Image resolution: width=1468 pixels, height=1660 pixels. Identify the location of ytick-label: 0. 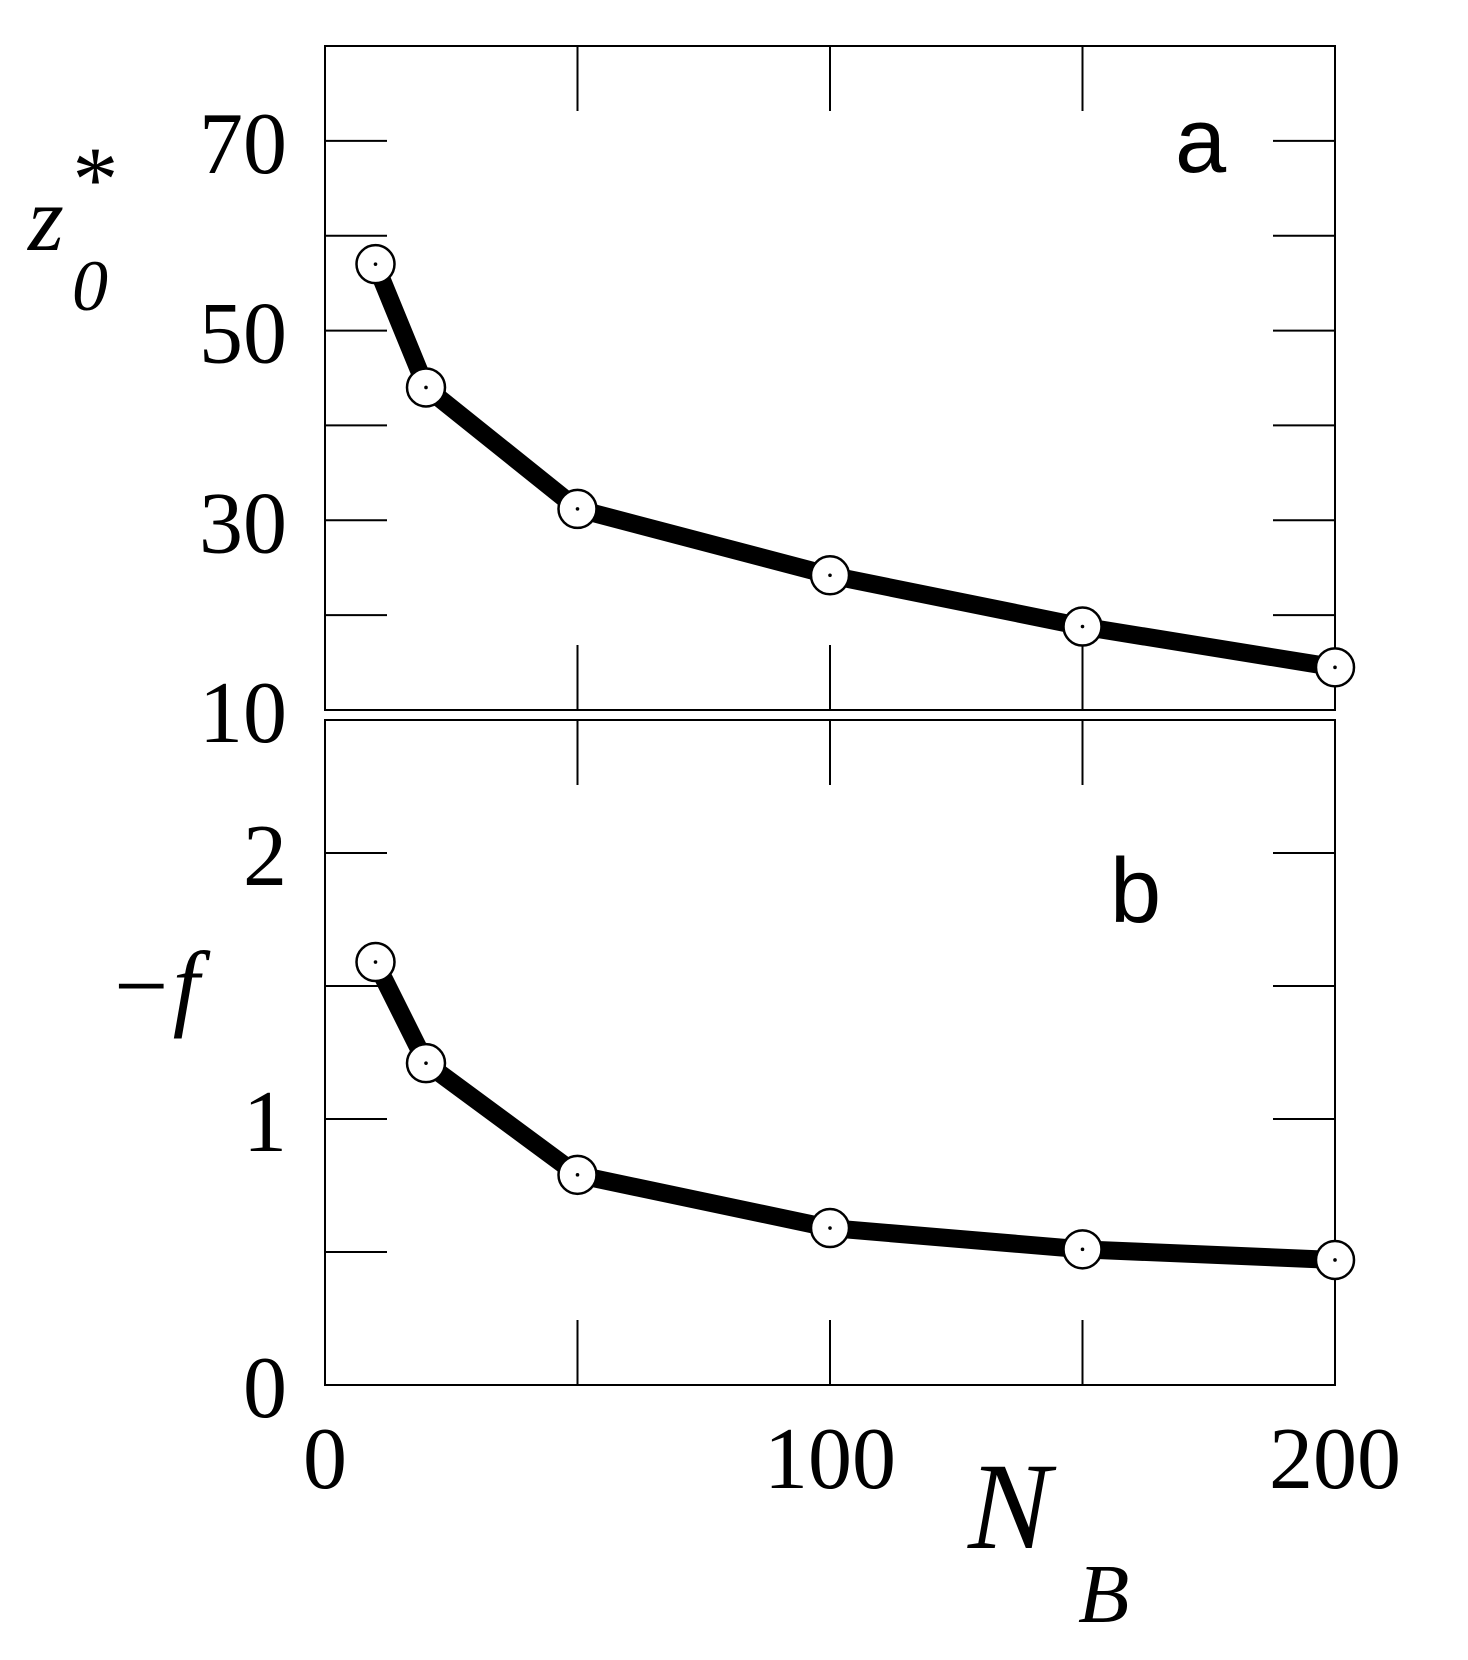
(265, 1388).